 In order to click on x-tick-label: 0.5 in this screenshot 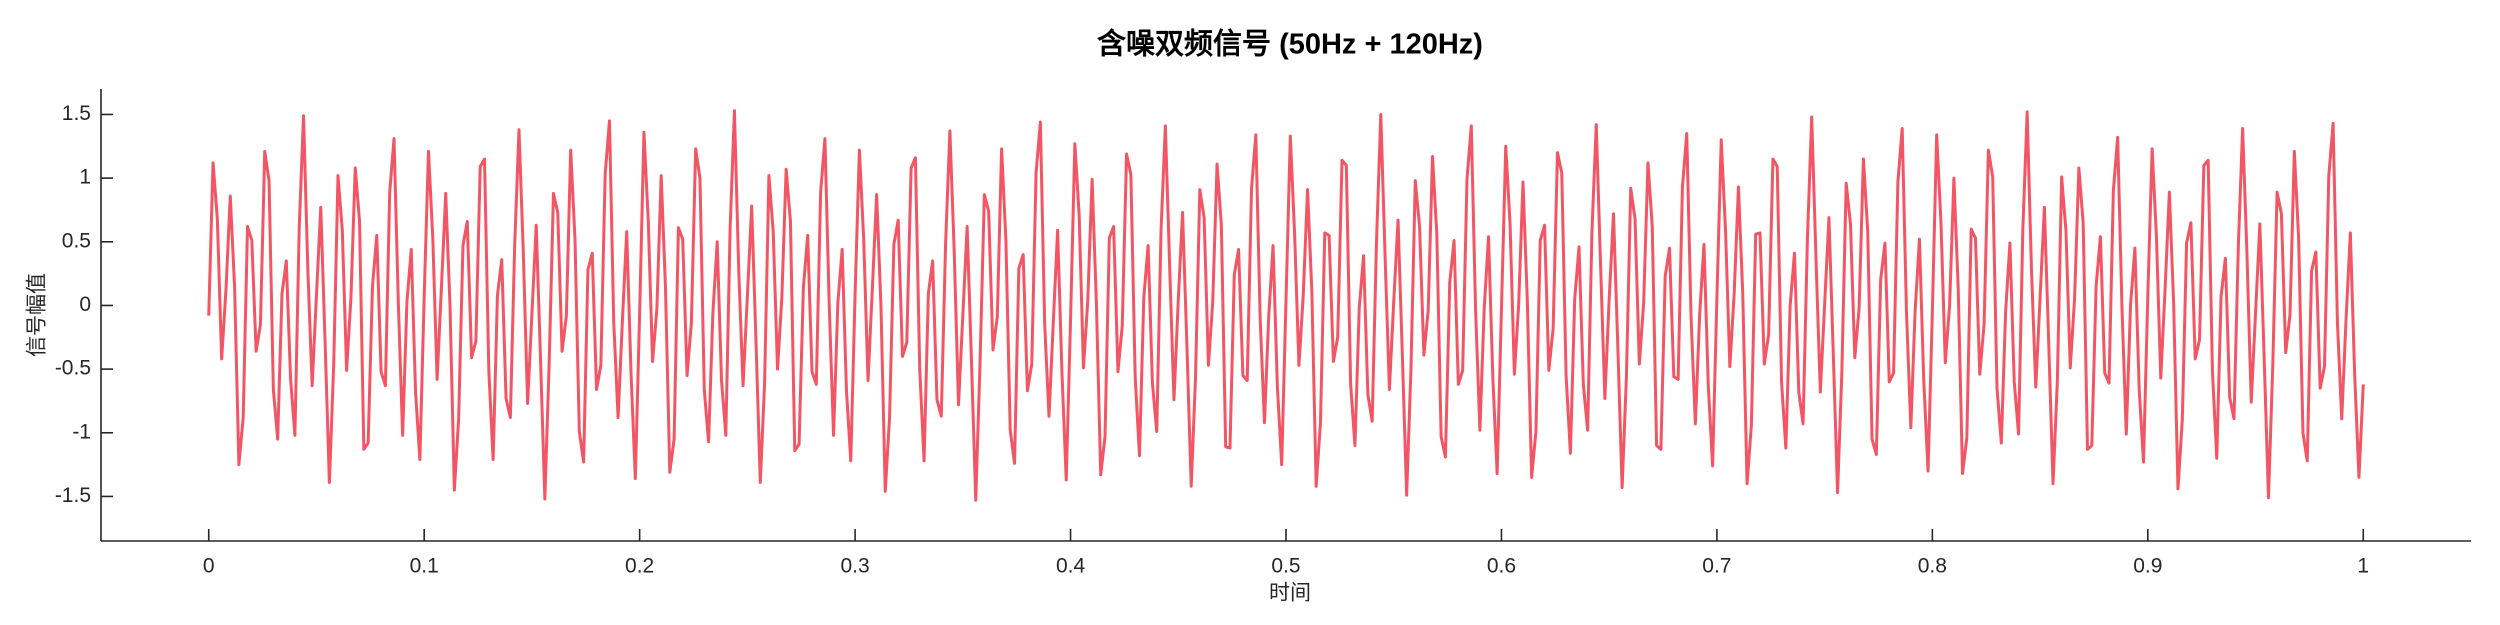, I will do `click(1285, 566)`.